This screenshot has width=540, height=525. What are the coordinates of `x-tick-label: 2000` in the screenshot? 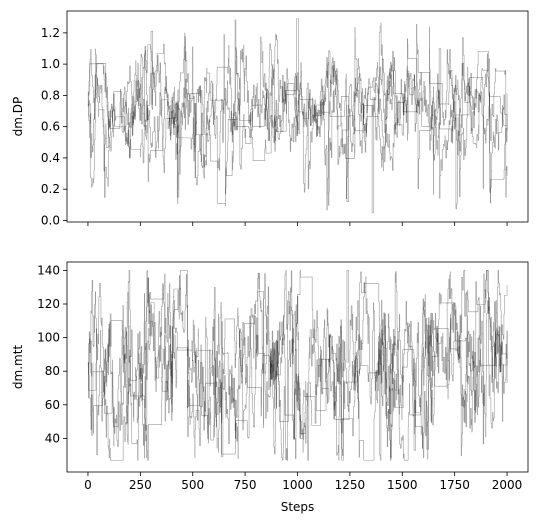 It's located at (507, 485).